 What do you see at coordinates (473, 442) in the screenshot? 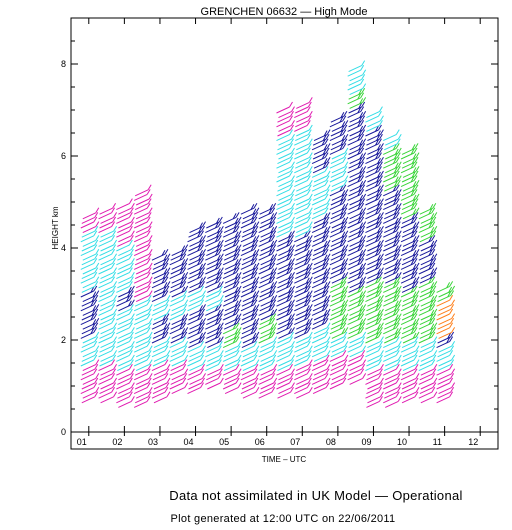
I see `x-tick-label: 12` at bounding box center [473, 442].